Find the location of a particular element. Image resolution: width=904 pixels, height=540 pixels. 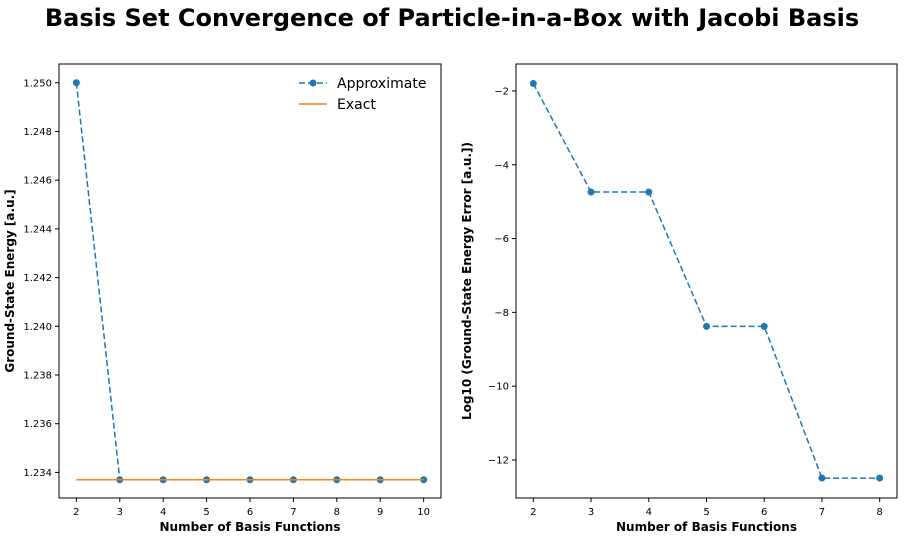

error-y-tick-label: −10 is located at coordinates (498, 387).